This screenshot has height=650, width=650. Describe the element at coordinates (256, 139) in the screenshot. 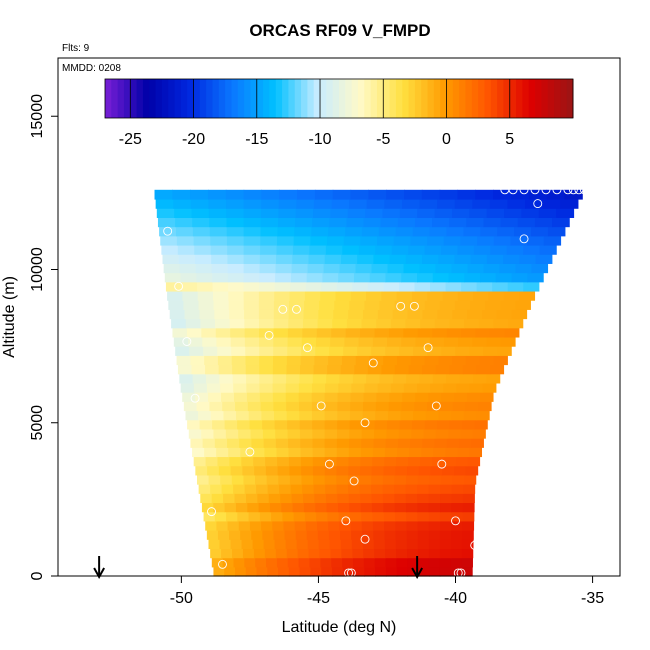

I see `colorbar-tick-label: -15` at that location.